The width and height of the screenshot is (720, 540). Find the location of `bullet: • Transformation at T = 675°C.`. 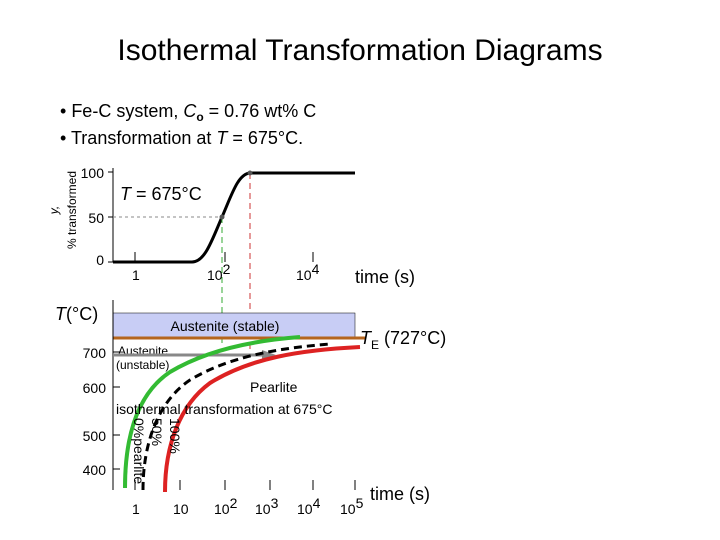

bullet: • Transformation at T = 675°C. is located at coordinates (181, 138).